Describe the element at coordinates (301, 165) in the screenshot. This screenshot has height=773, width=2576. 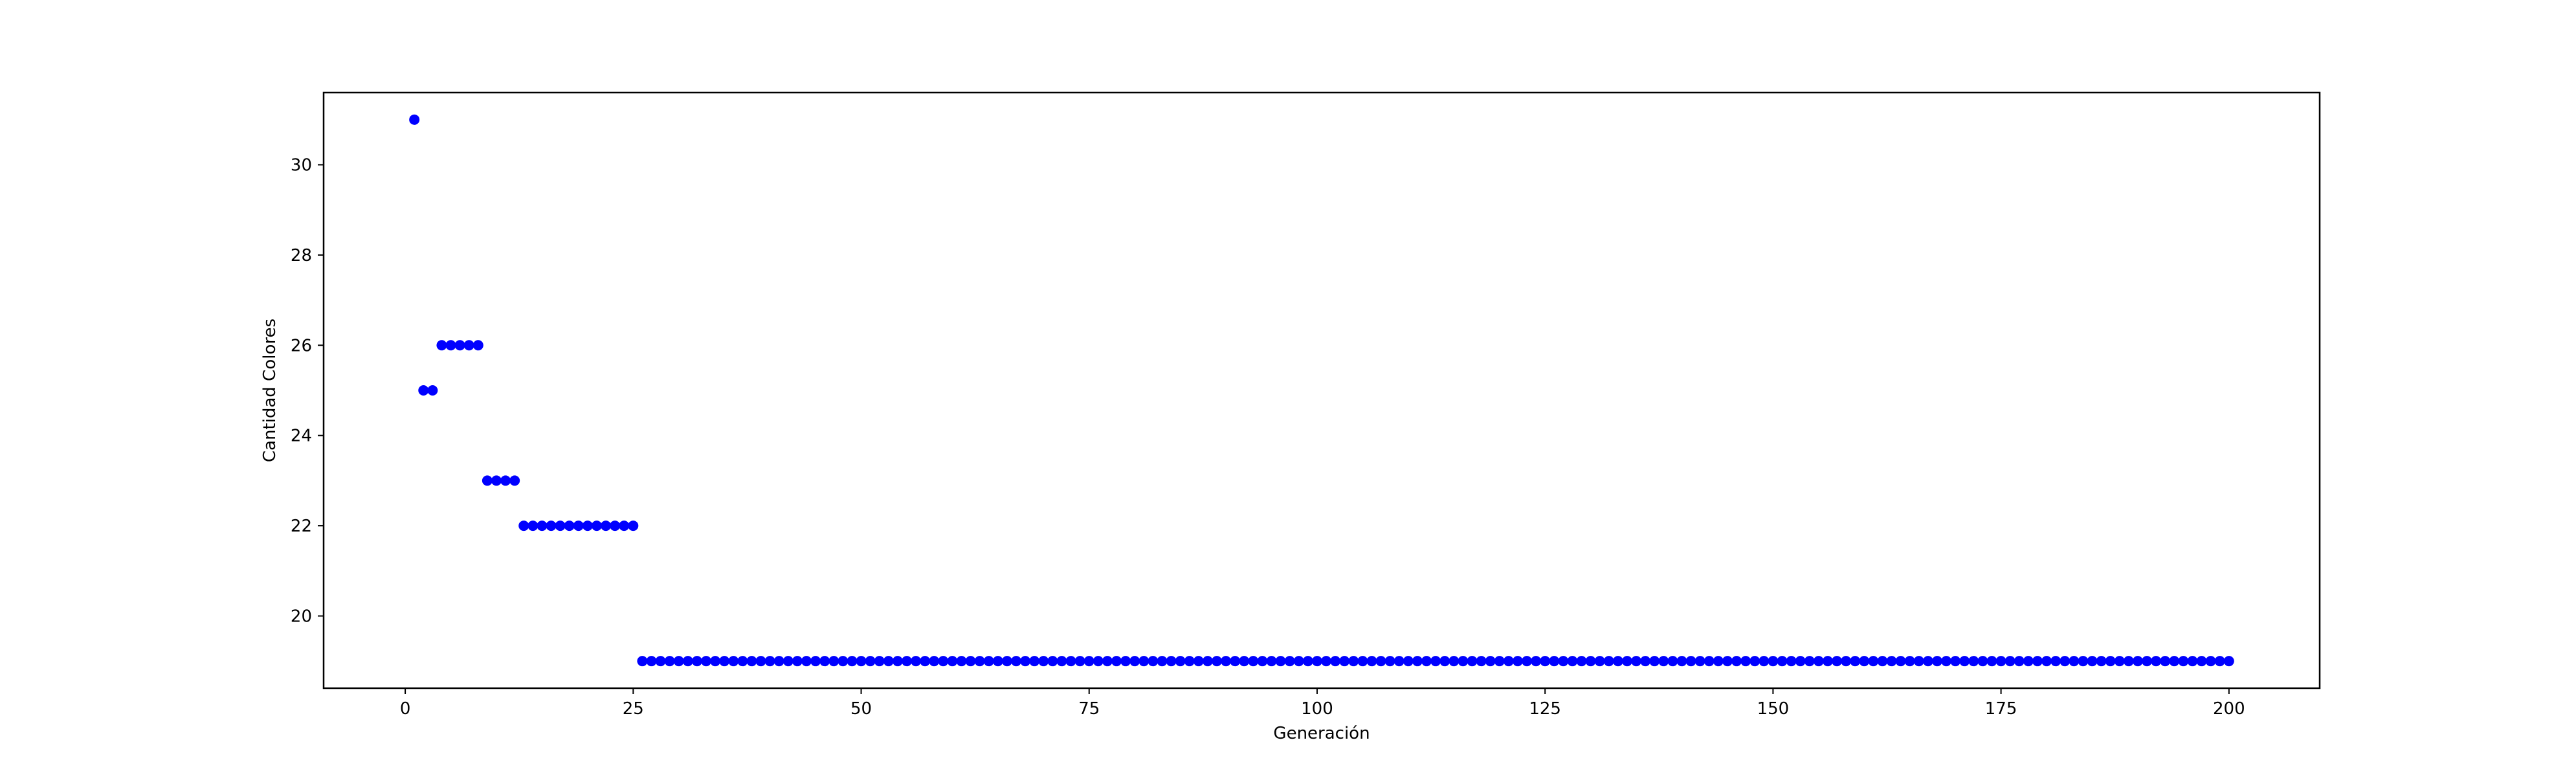
I see `y-tick-label: 30` at that location.